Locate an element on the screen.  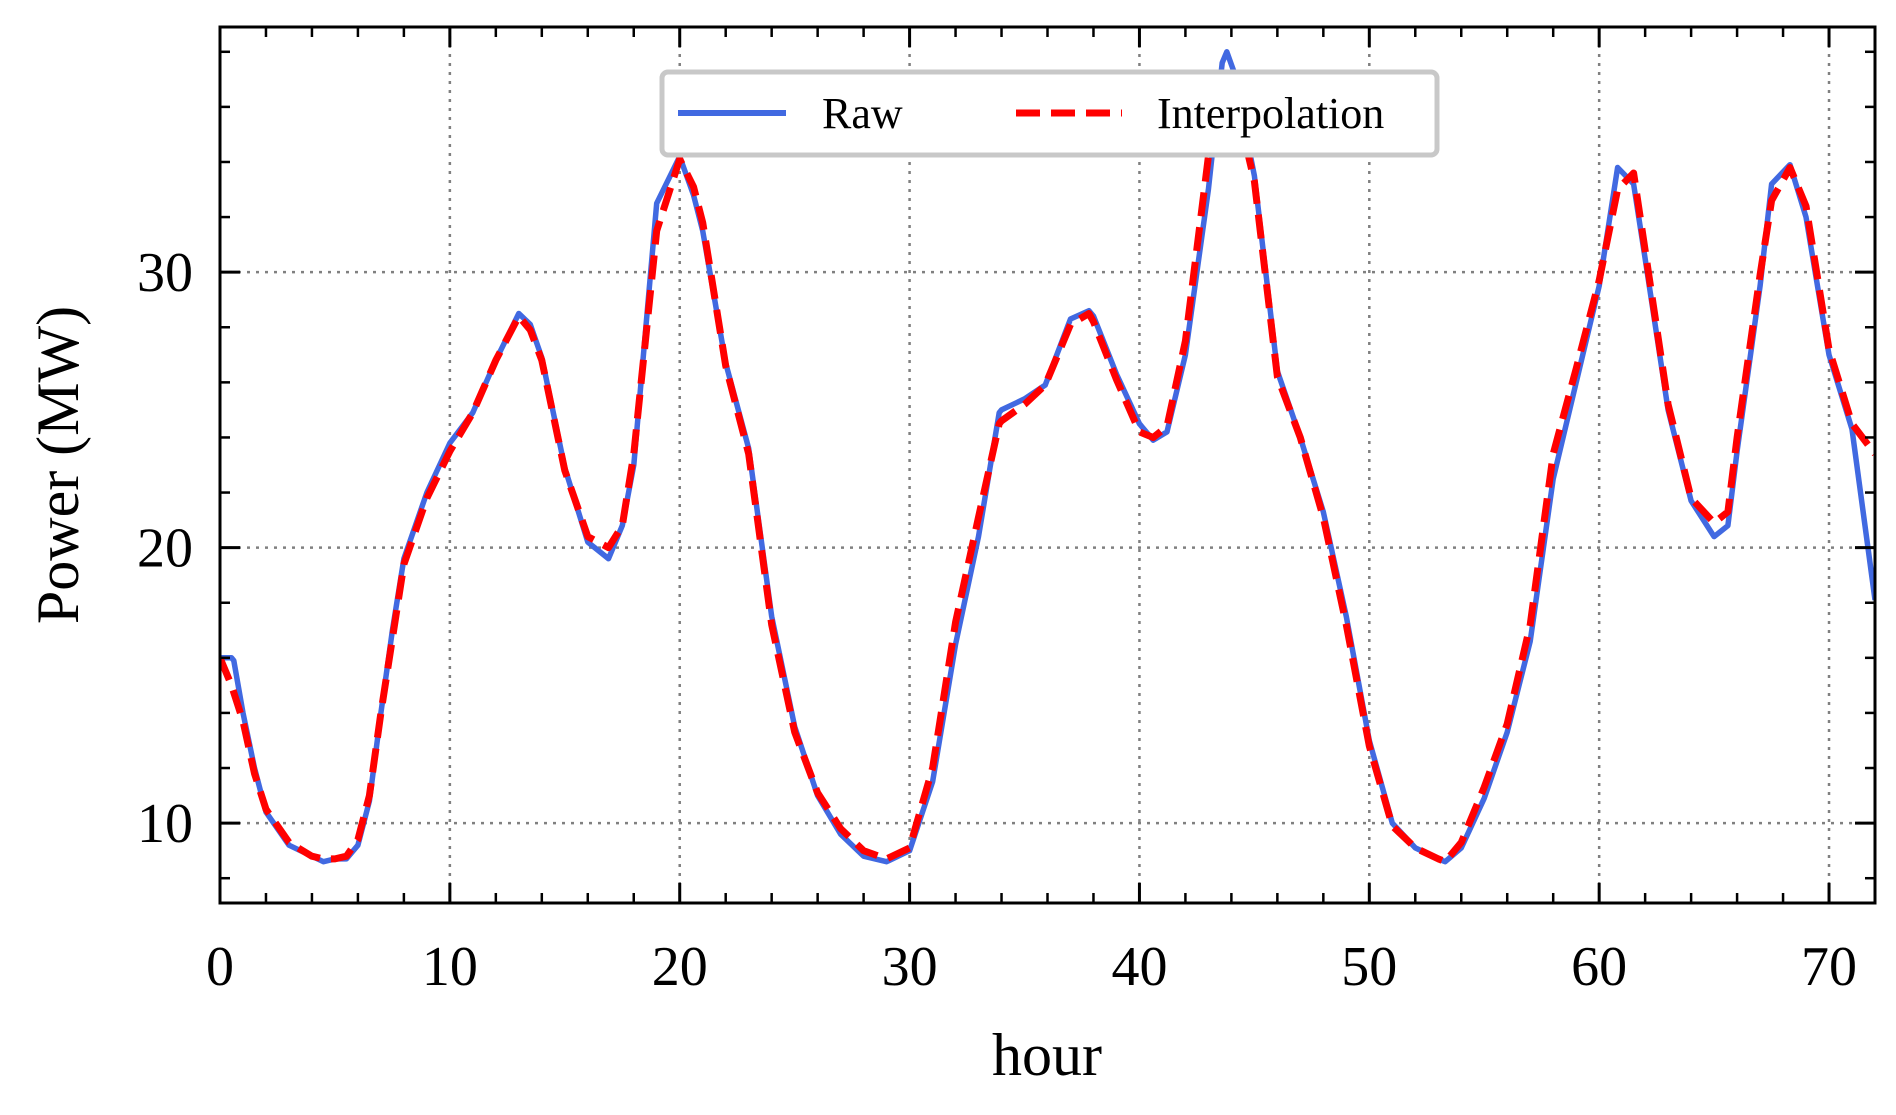
legend-label-raw: Raw is located at coordinates (862, 113).